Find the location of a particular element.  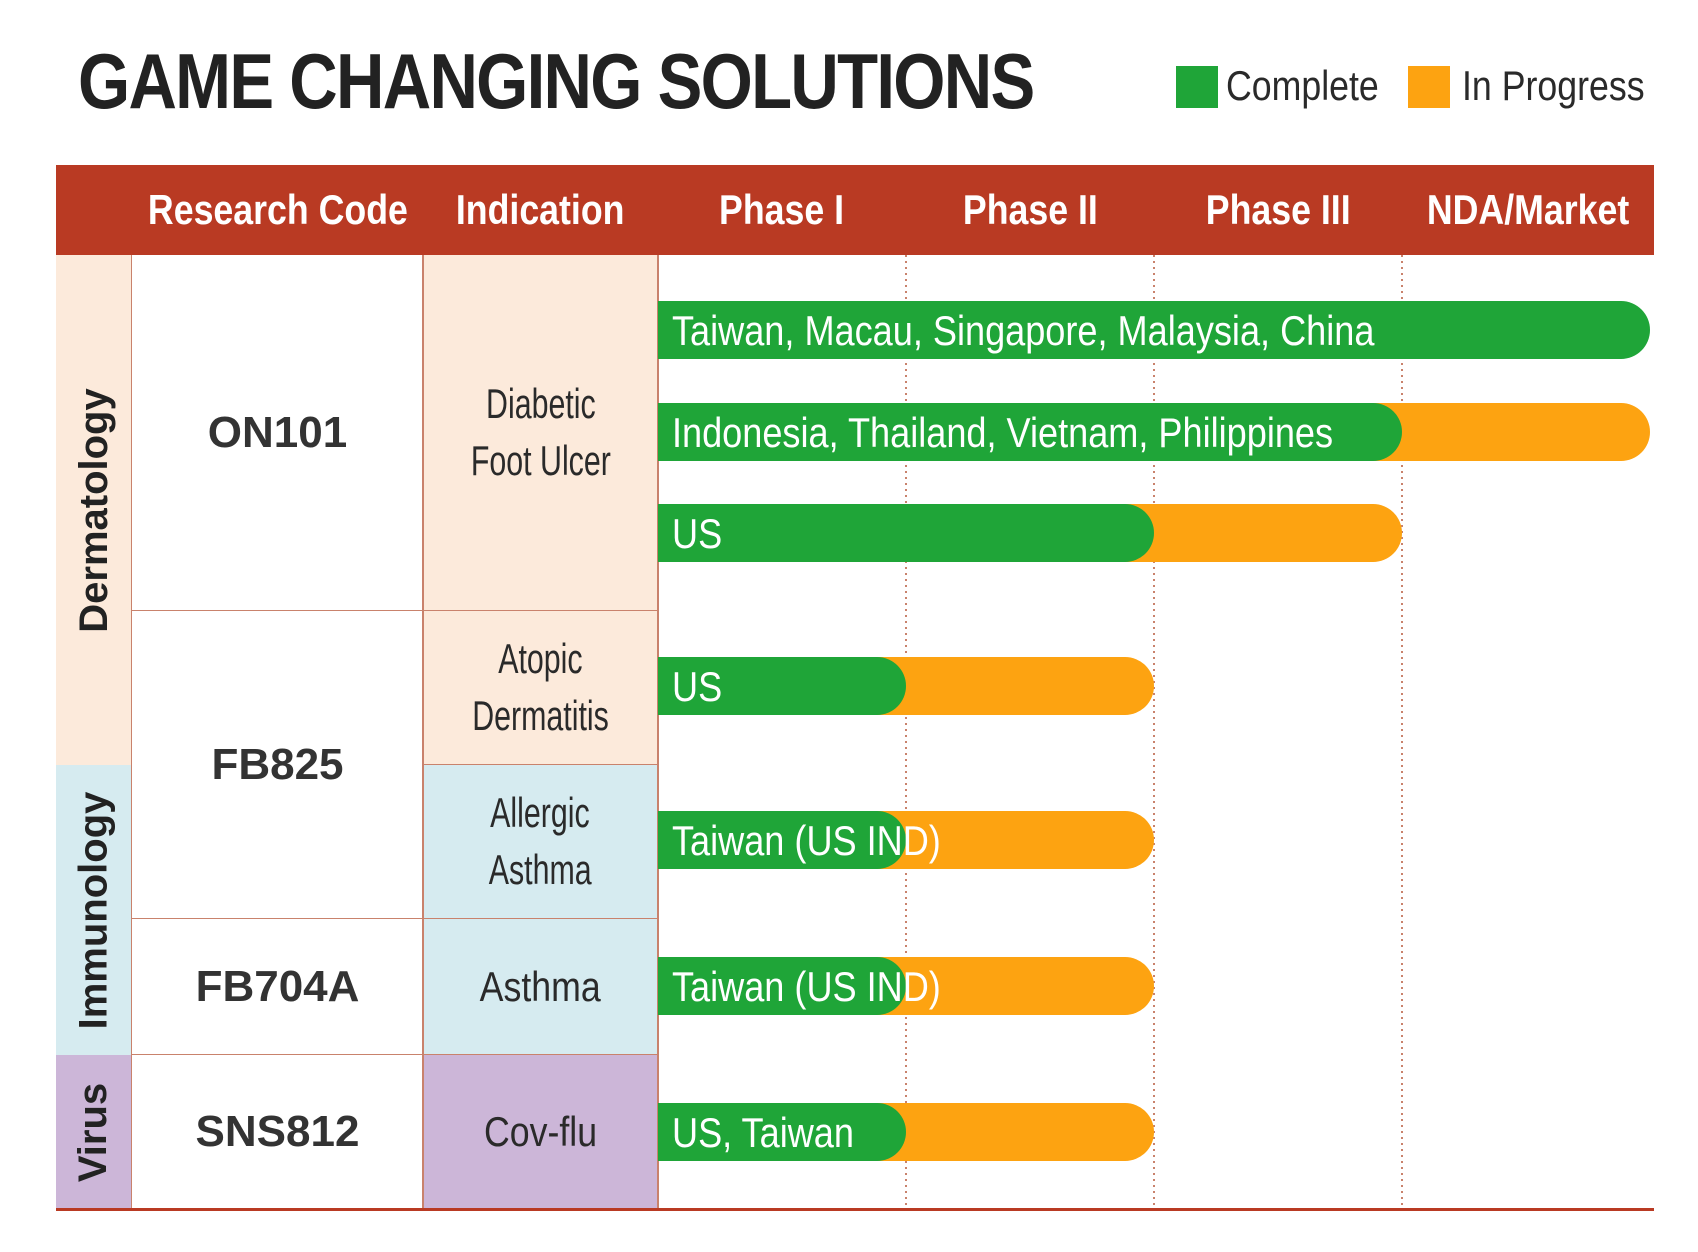

header-research-code: Research Code is located at coordinates (277, 209).